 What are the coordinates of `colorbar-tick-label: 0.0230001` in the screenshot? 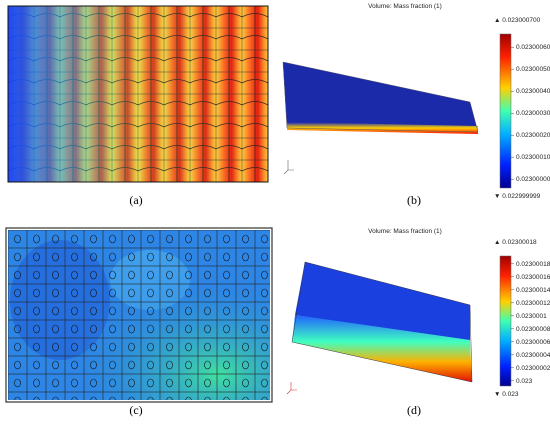 It's located at (531, 316).